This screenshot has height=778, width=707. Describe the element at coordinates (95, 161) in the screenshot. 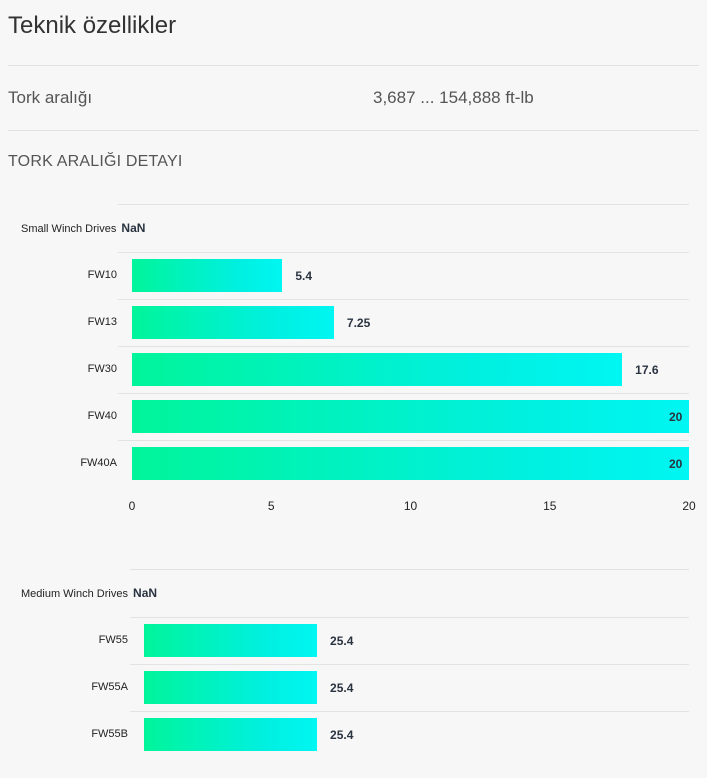

I see `section-heading: TORK ARALIĞI DETAYI` at that location.